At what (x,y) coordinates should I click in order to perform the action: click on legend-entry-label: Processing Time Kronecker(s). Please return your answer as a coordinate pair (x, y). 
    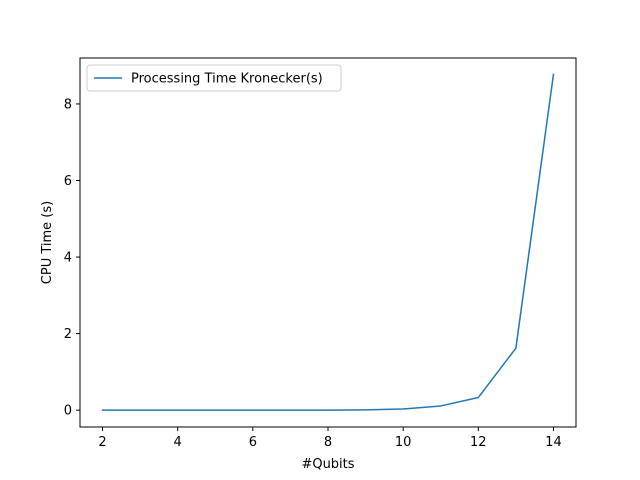
    Looking at the image, I should click on (227, 79).